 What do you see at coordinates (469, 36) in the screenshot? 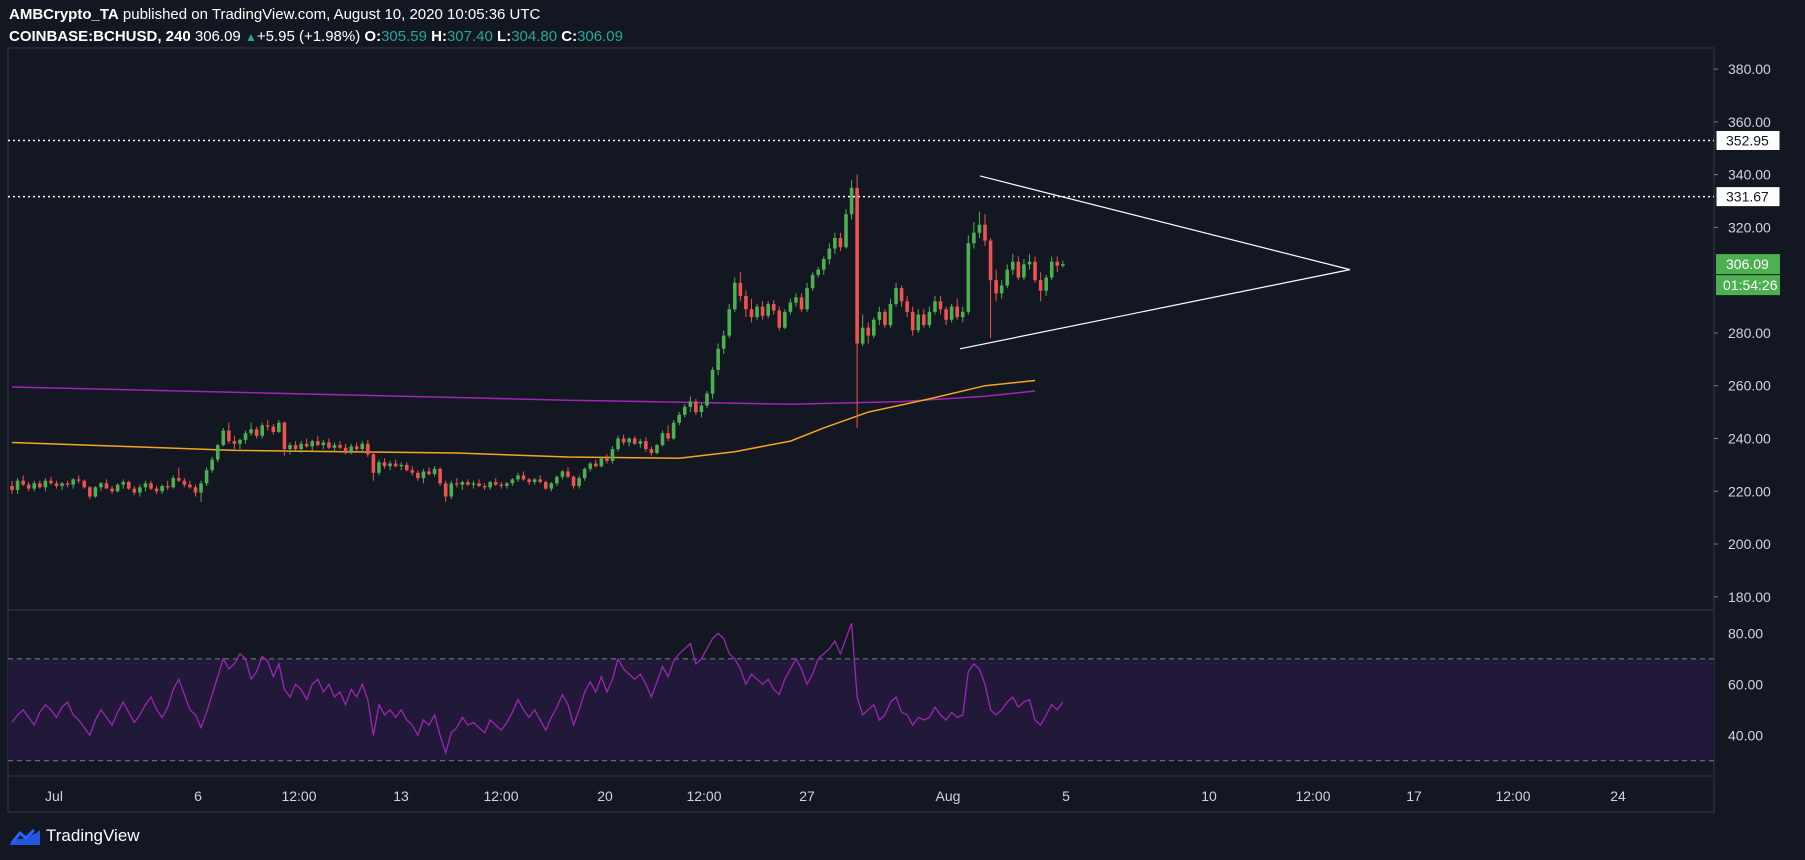
I see `high-value: 307.40` at bounding box center [469, 36].